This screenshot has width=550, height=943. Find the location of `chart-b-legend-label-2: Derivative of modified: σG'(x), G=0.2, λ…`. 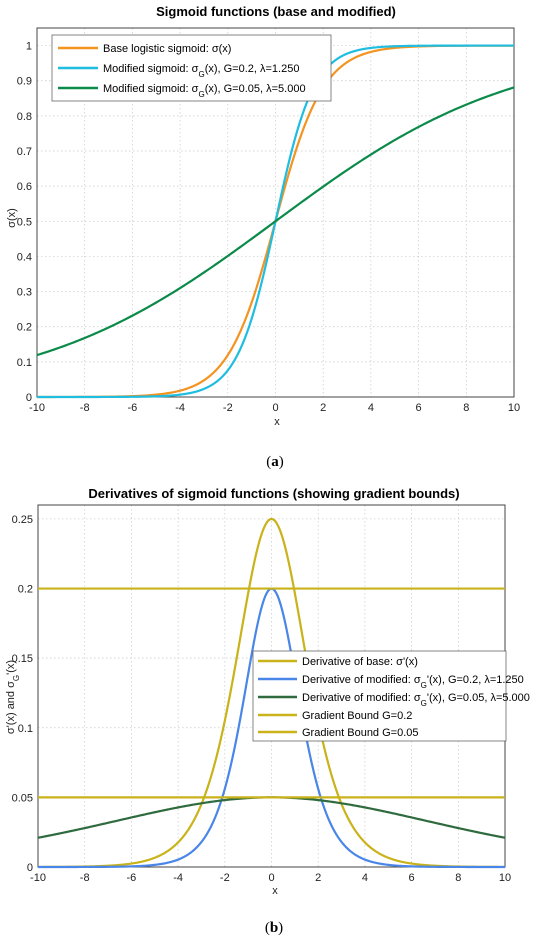

chart-b-legend-label-2: Derivative of modified: σG'(x), G=0.2, λ… is located at coordinates (413, 682).